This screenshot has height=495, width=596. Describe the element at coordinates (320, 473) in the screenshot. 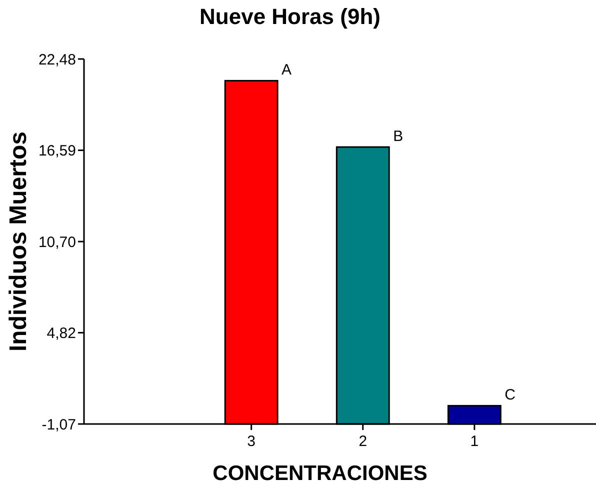

I see `x-axis-title: CONCENTRACIONES` at that location.